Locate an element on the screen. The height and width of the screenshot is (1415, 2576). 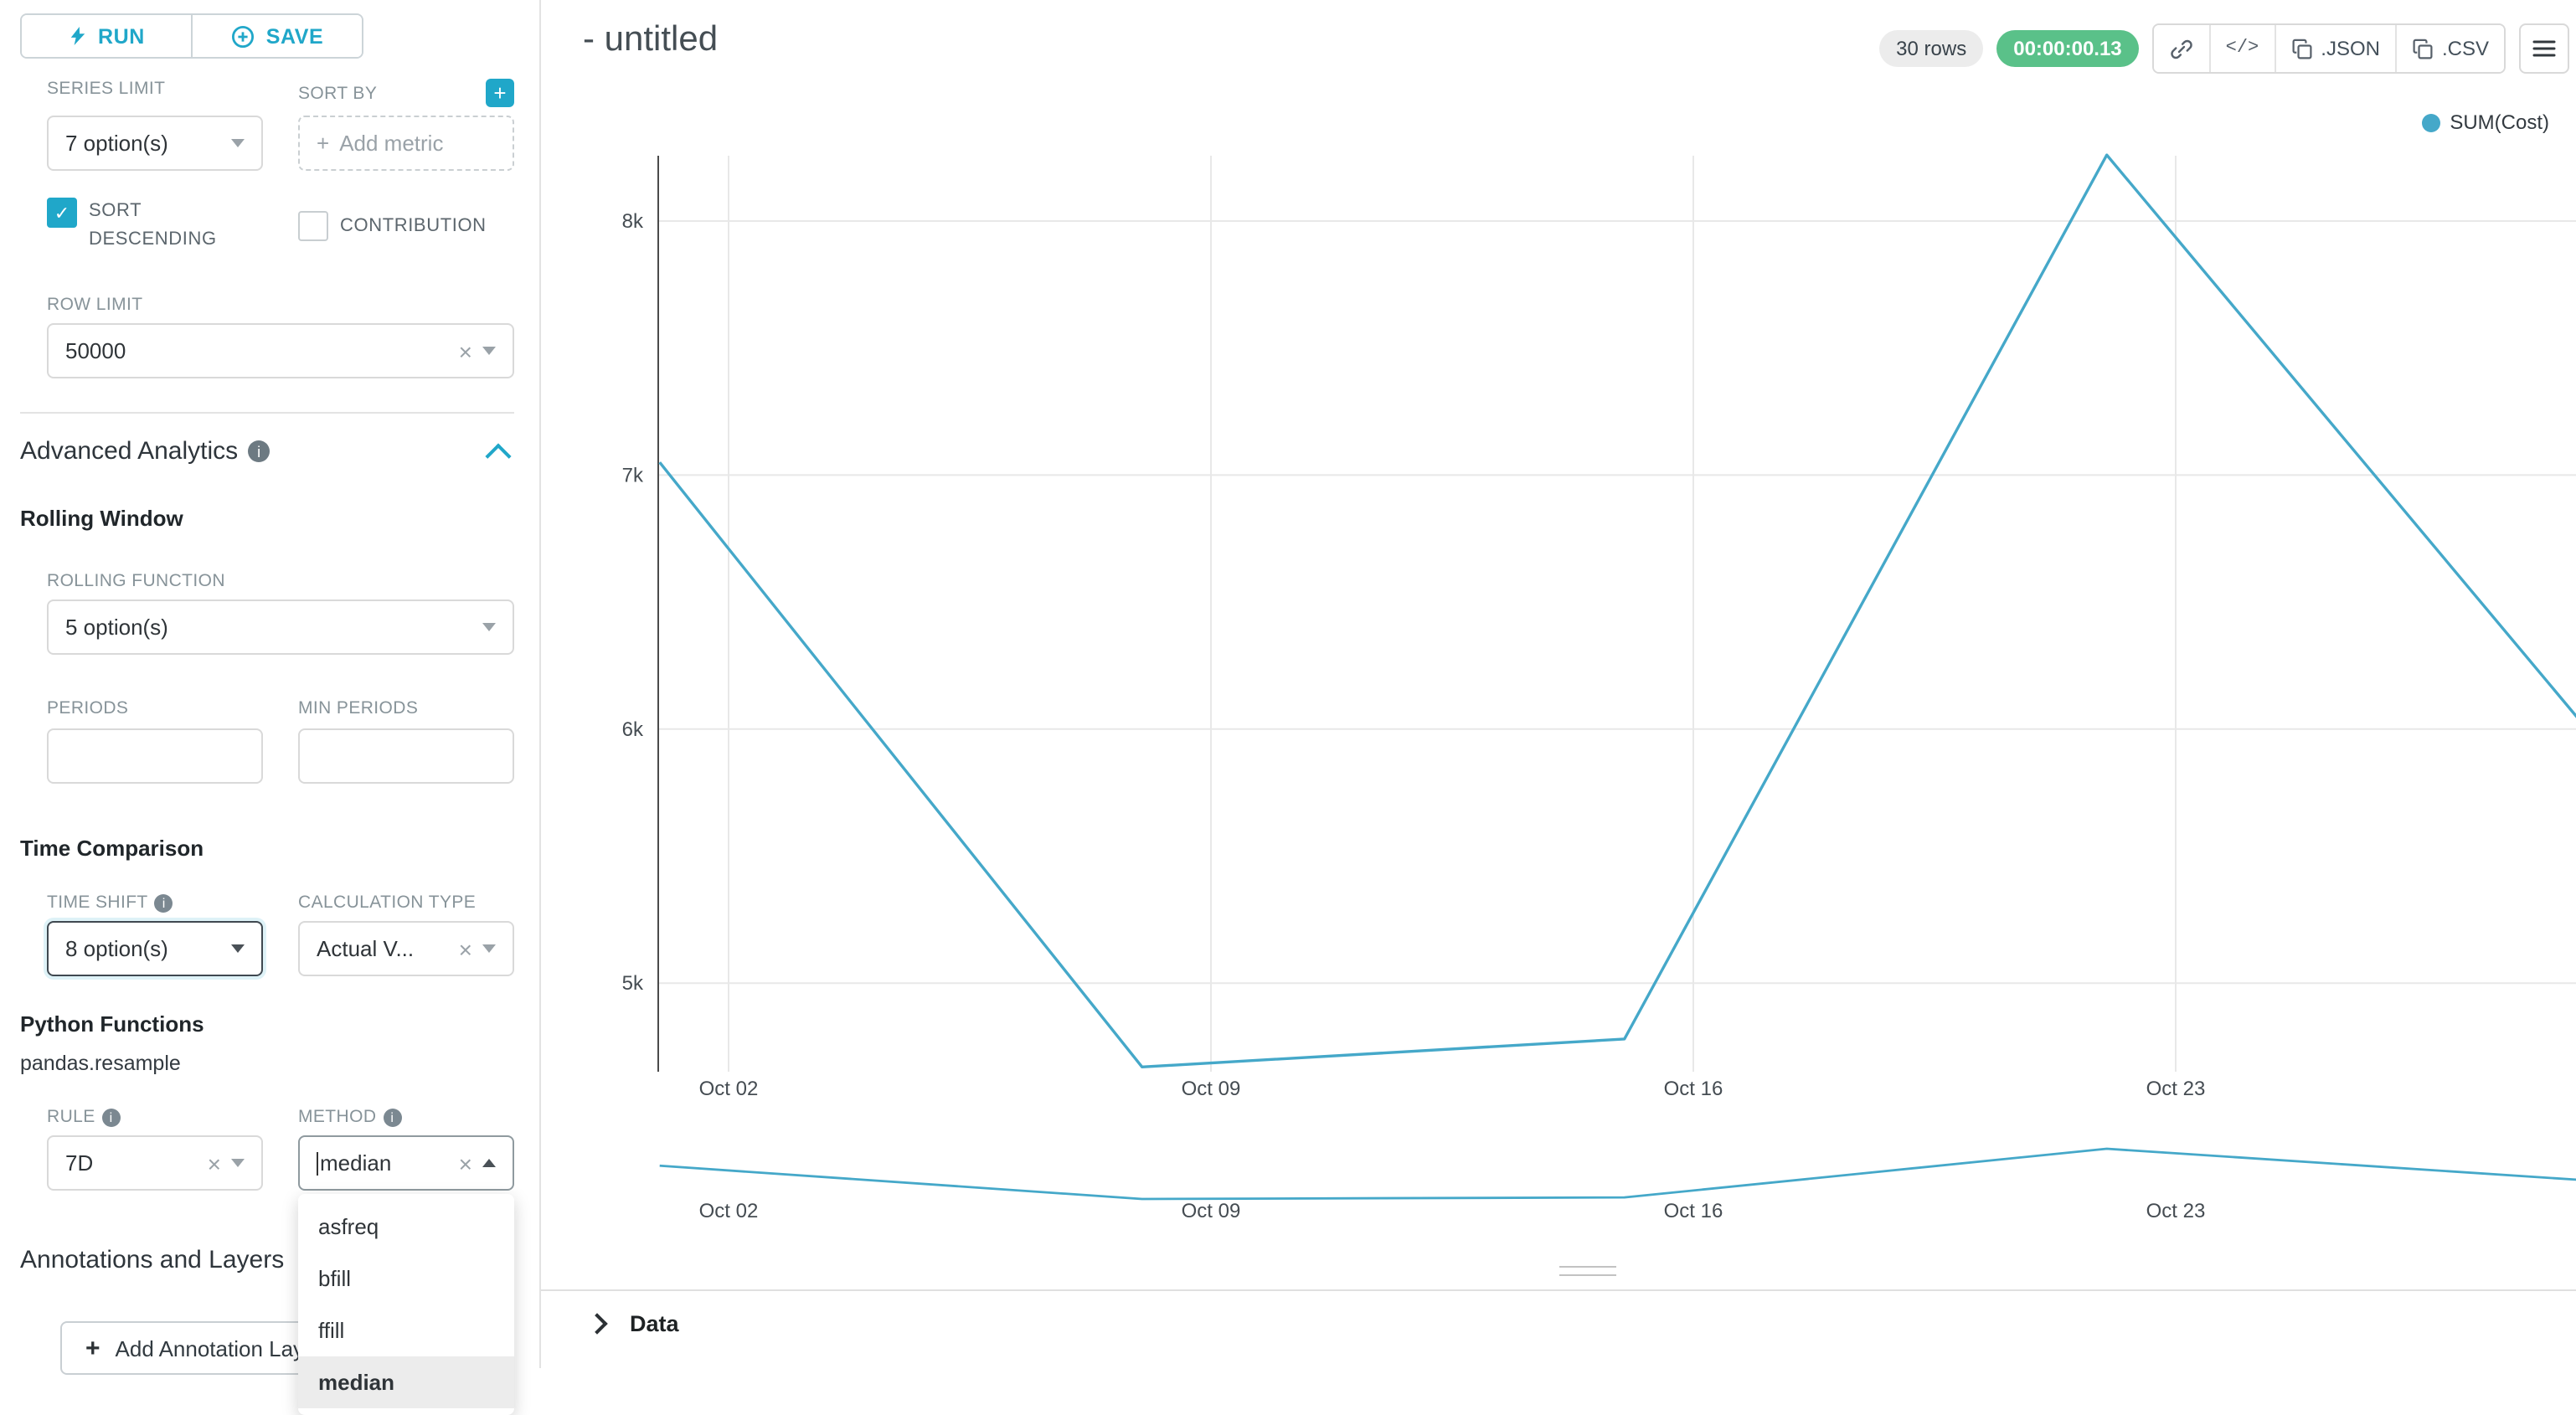
contribution-label: CONTRIBUTION is located at coordinates (413, 225).